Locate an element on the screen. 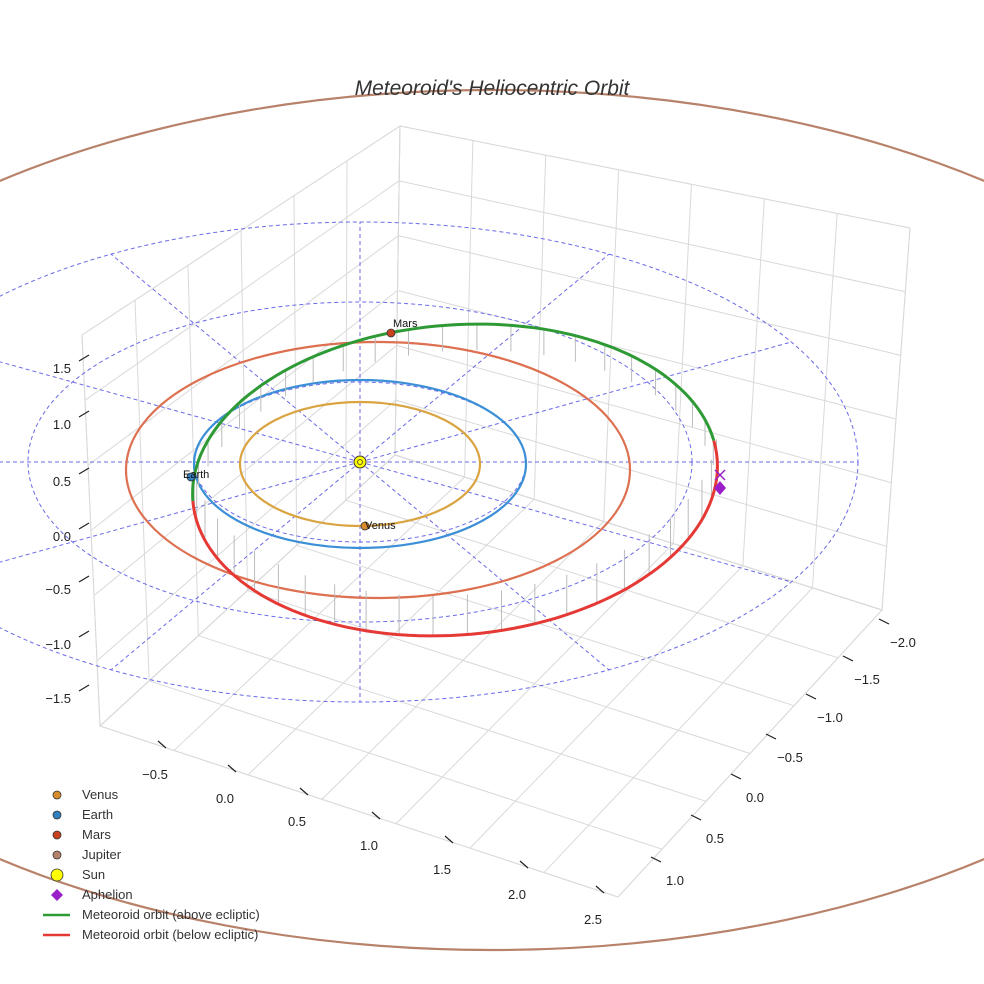 The image size is (984, 984). z-tick-label: 1.0 is located at coordinates (62, 424).